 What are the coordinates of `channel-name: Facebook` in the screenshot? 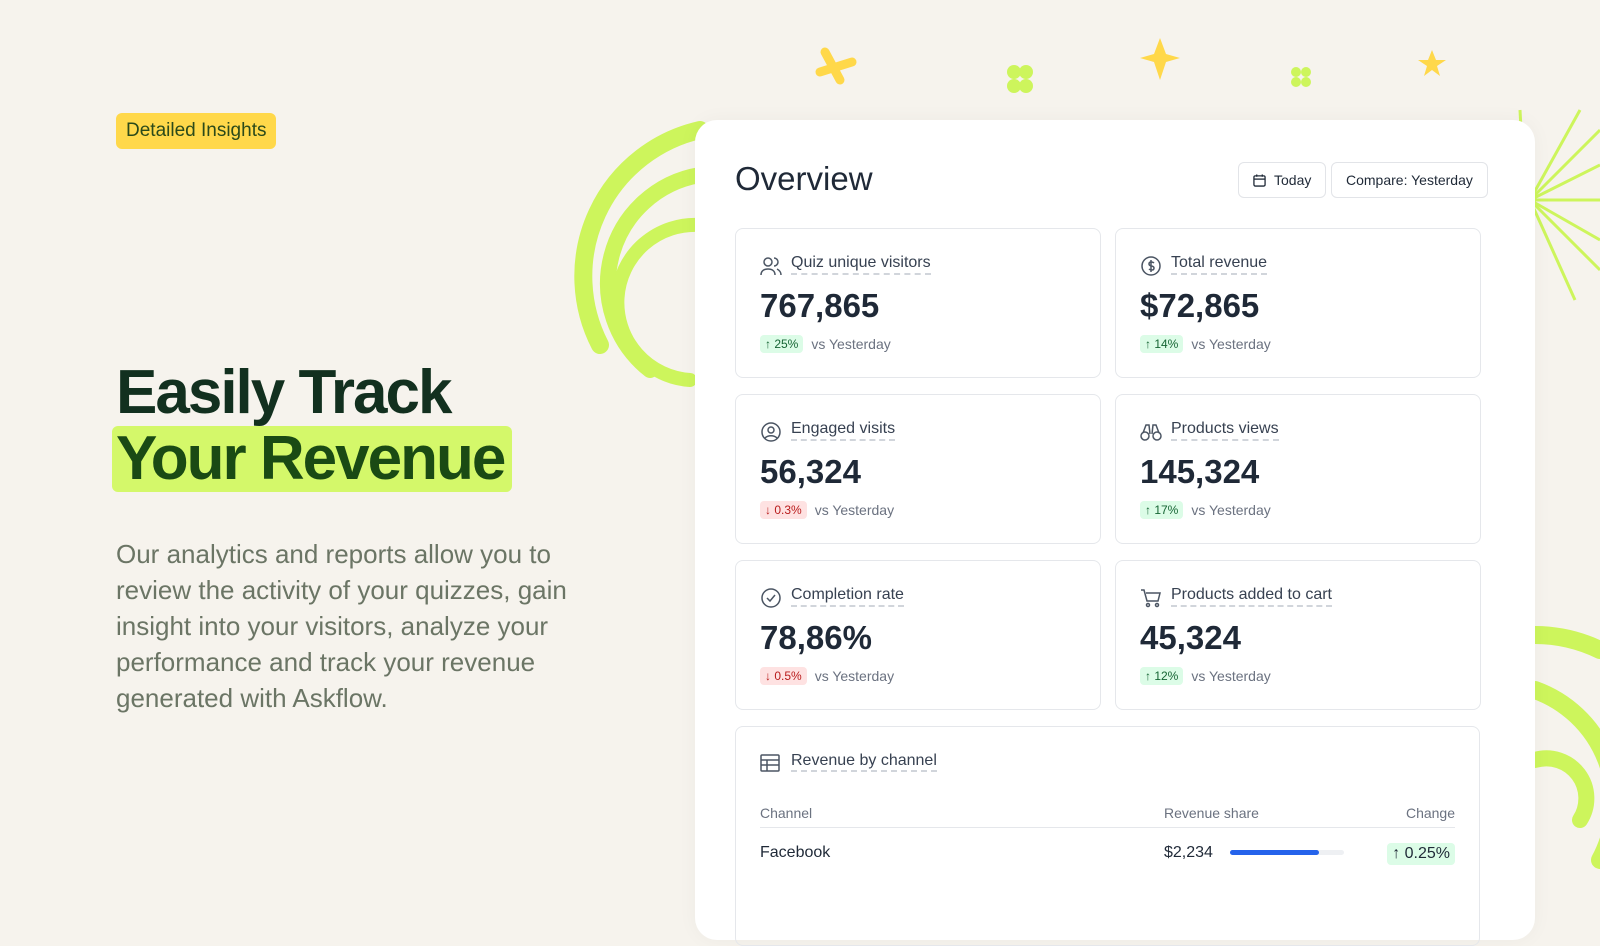 It's located at (795, 852).